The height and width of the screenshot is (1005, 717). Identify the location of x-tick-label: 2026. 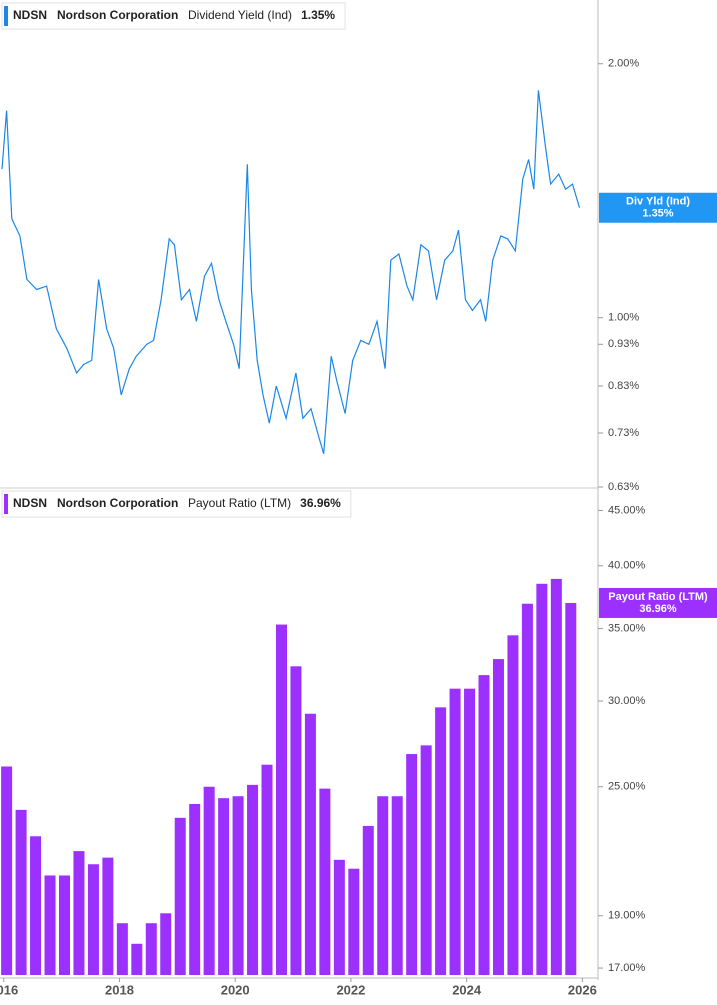
(582, 989).